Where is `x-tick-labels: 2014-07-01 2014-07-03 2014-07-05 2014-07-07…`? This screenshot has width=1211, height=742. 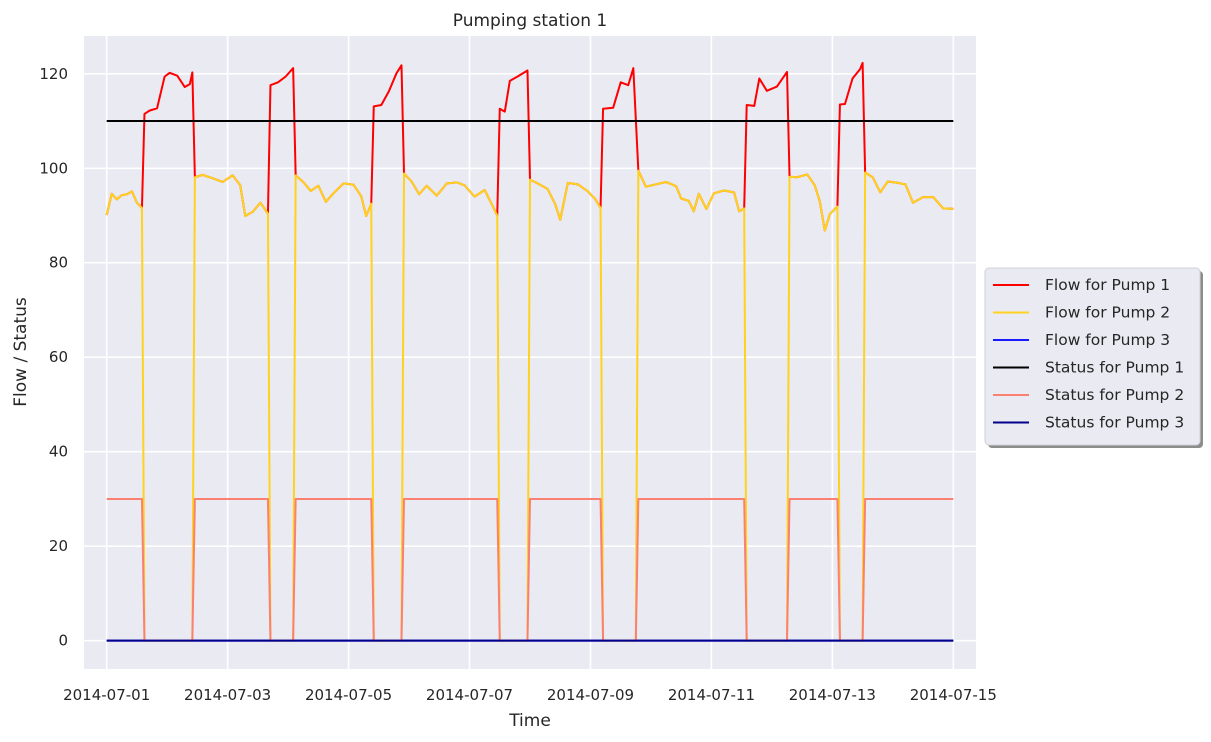
x-tick-labels: 2014-07-01 2014-07-03 2014-07-05 2014-07-07… is located at coordinates (530, 695).